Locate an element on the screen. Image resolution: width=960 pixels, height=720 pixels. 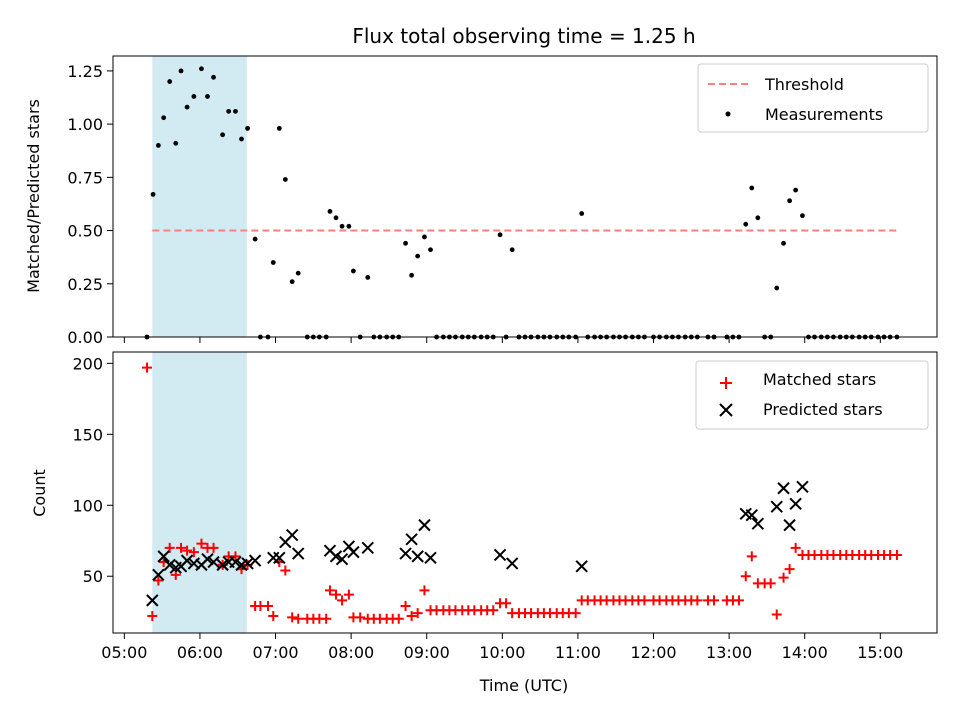
bottom-y-tick-label: 100 is located at coordinates (87, 505).